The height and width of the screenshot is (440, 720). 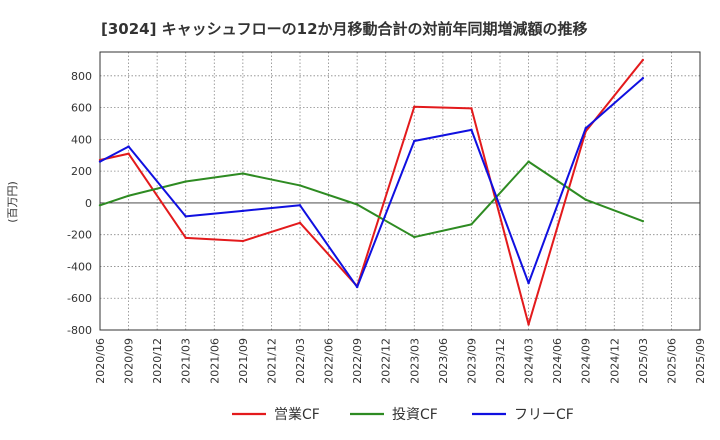 I want to click on legend-label: 投資CF, so click(x=415, y=415).